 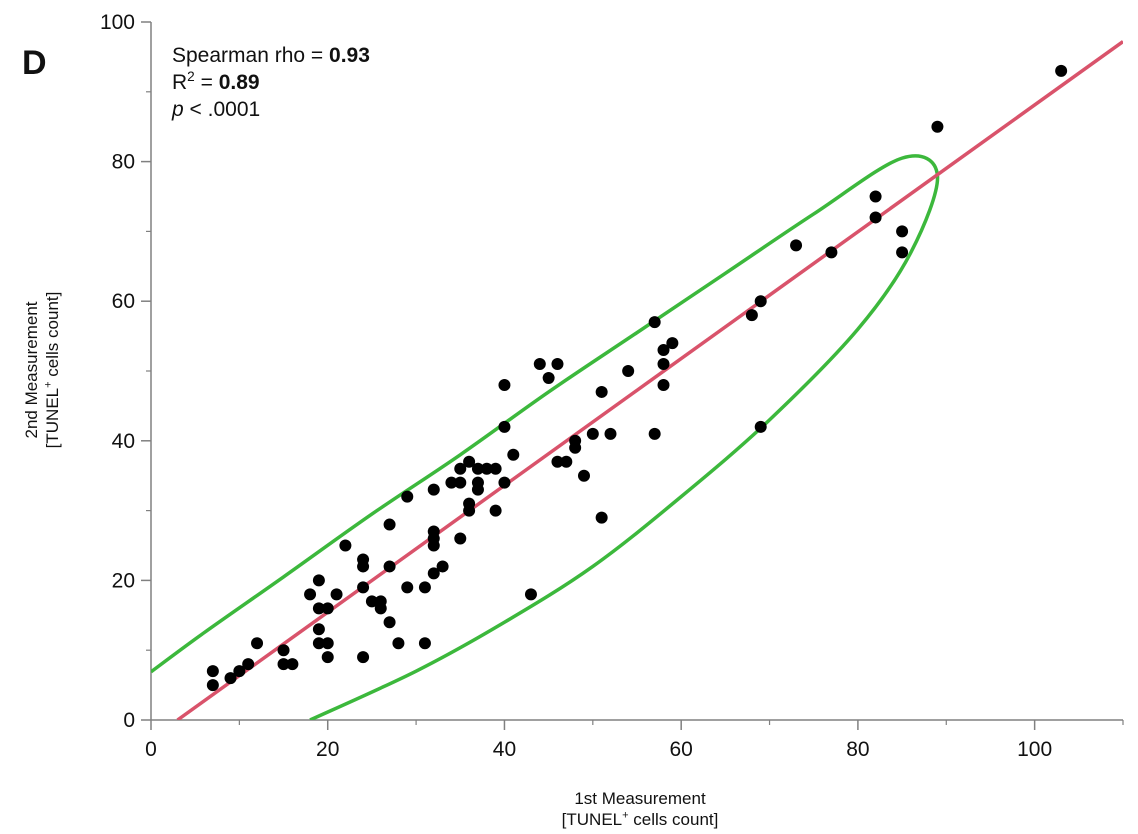 I want to click on x-axis-label-line2-pre: [TUNEL, so click(x=592, y=819).